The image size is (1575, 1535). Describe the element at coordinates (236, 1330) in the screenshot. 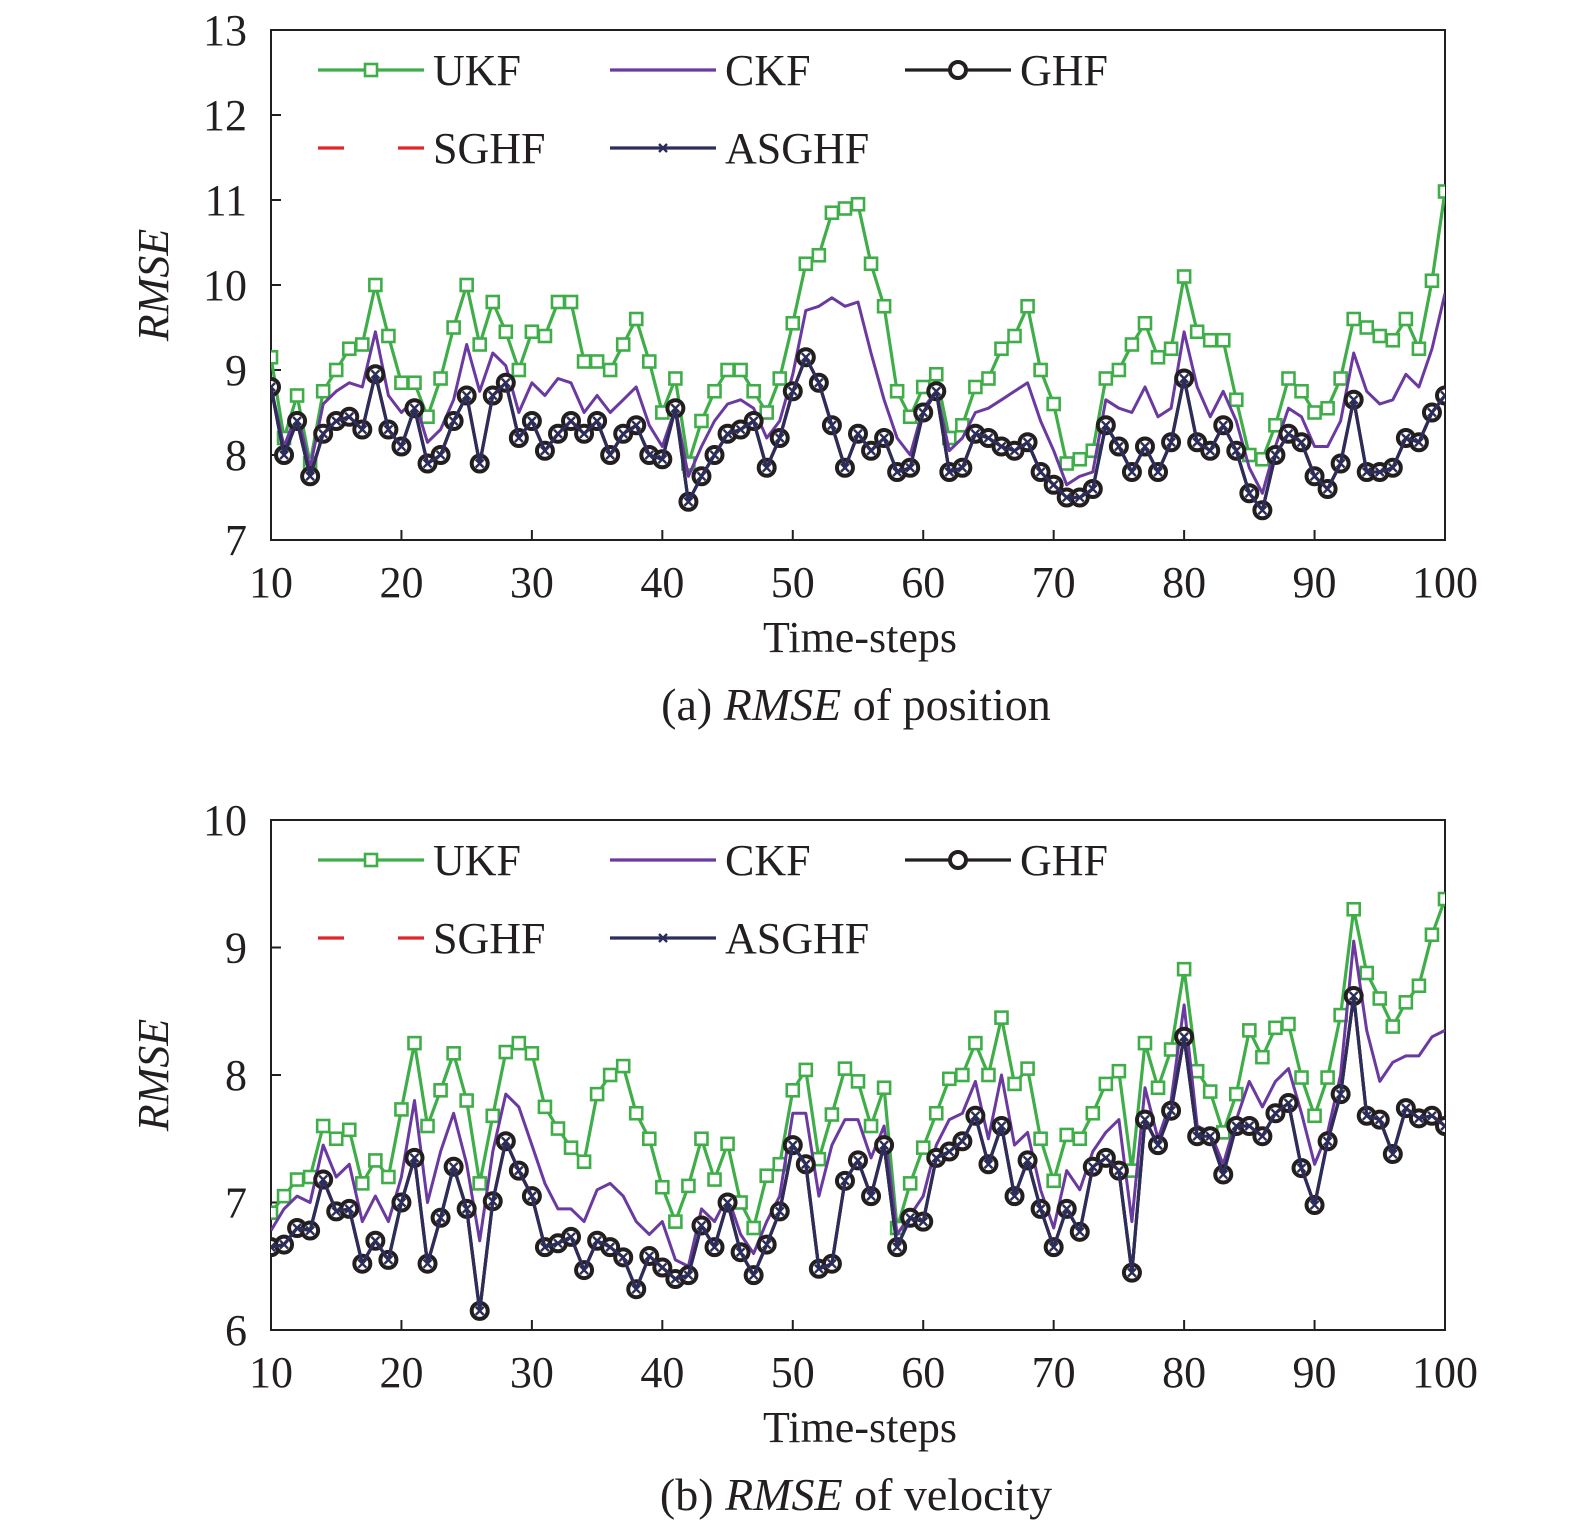

I see `y-tick-label: 6` at that location.